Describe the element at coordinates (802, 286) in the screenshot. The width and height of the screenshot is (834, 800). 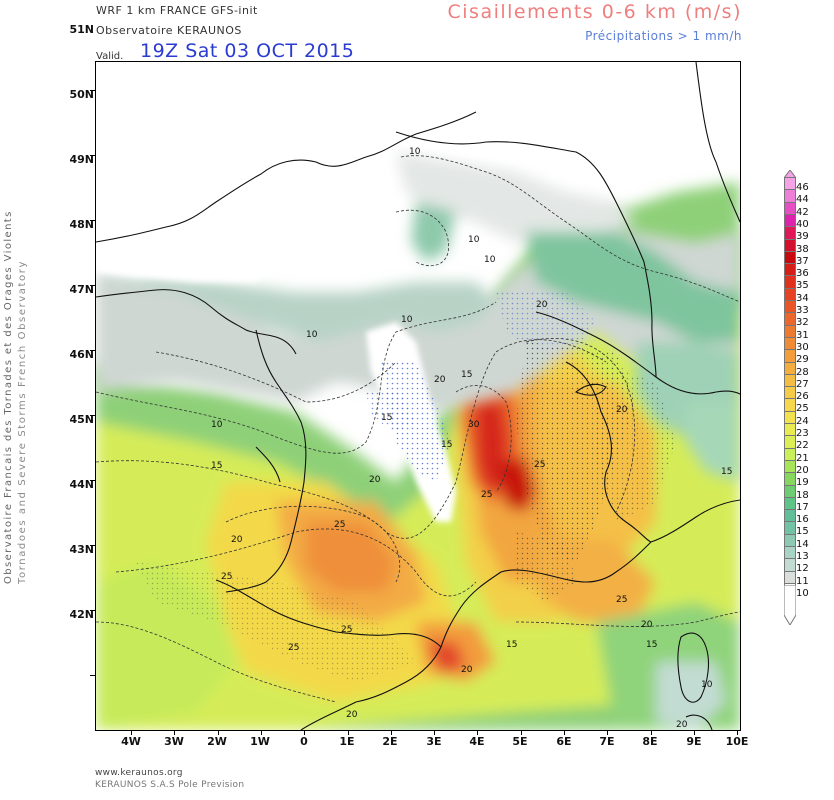
I see `colorbar-label: 35` at that location.